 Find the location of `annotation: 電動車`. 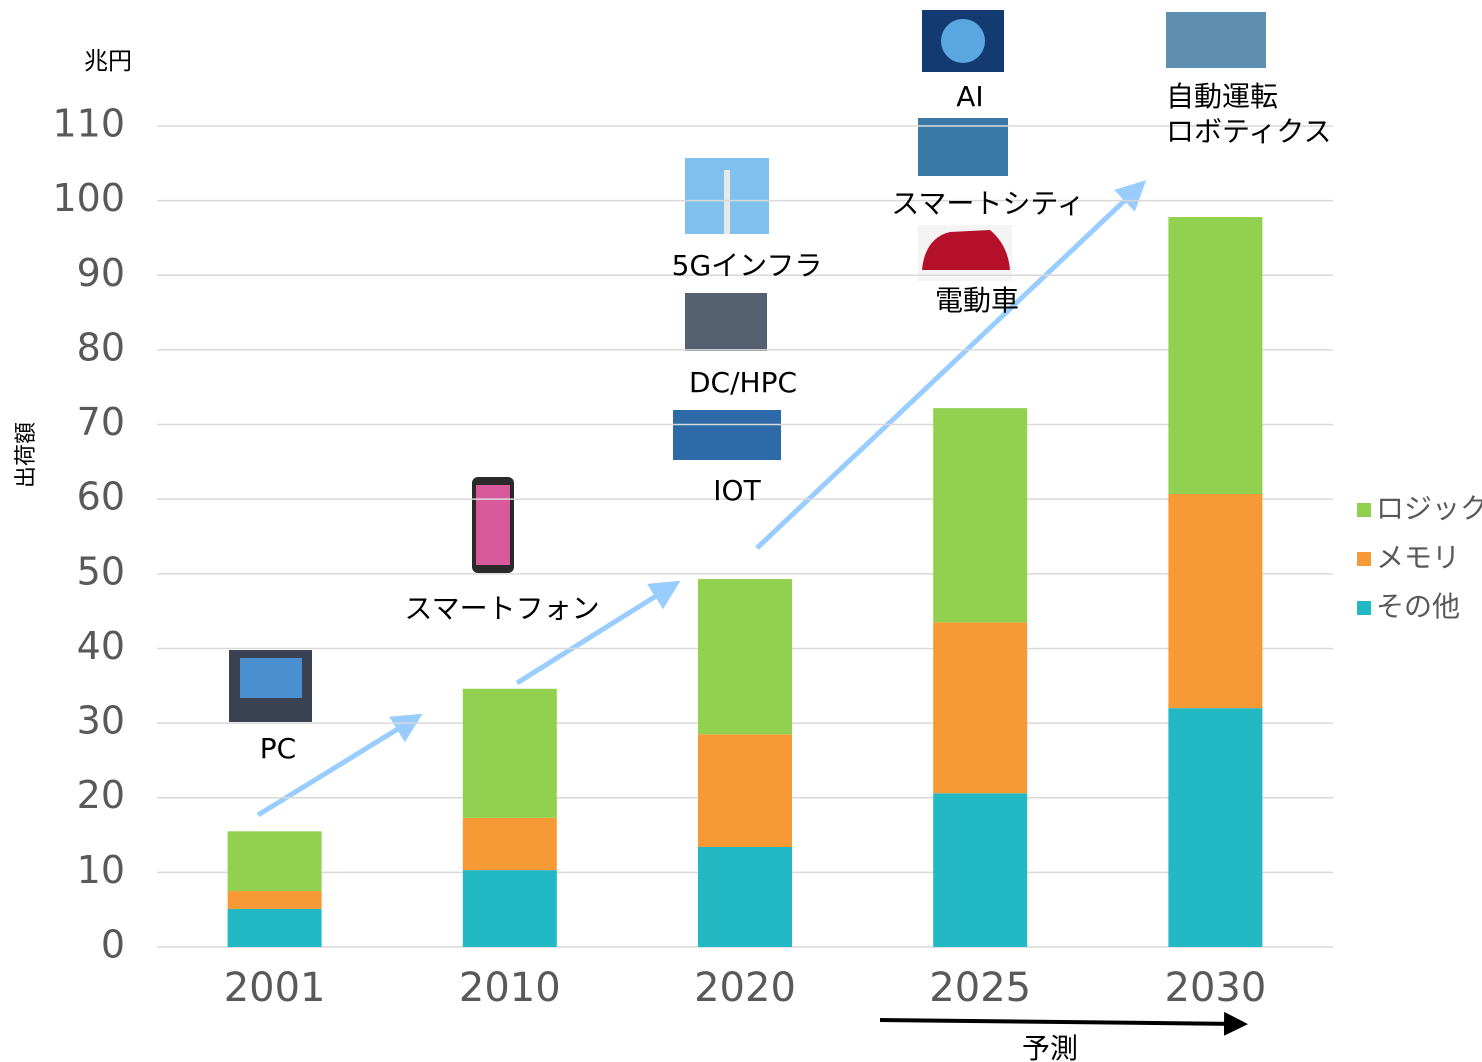

annotation: 電動車 is located at coordinates (977, 300).